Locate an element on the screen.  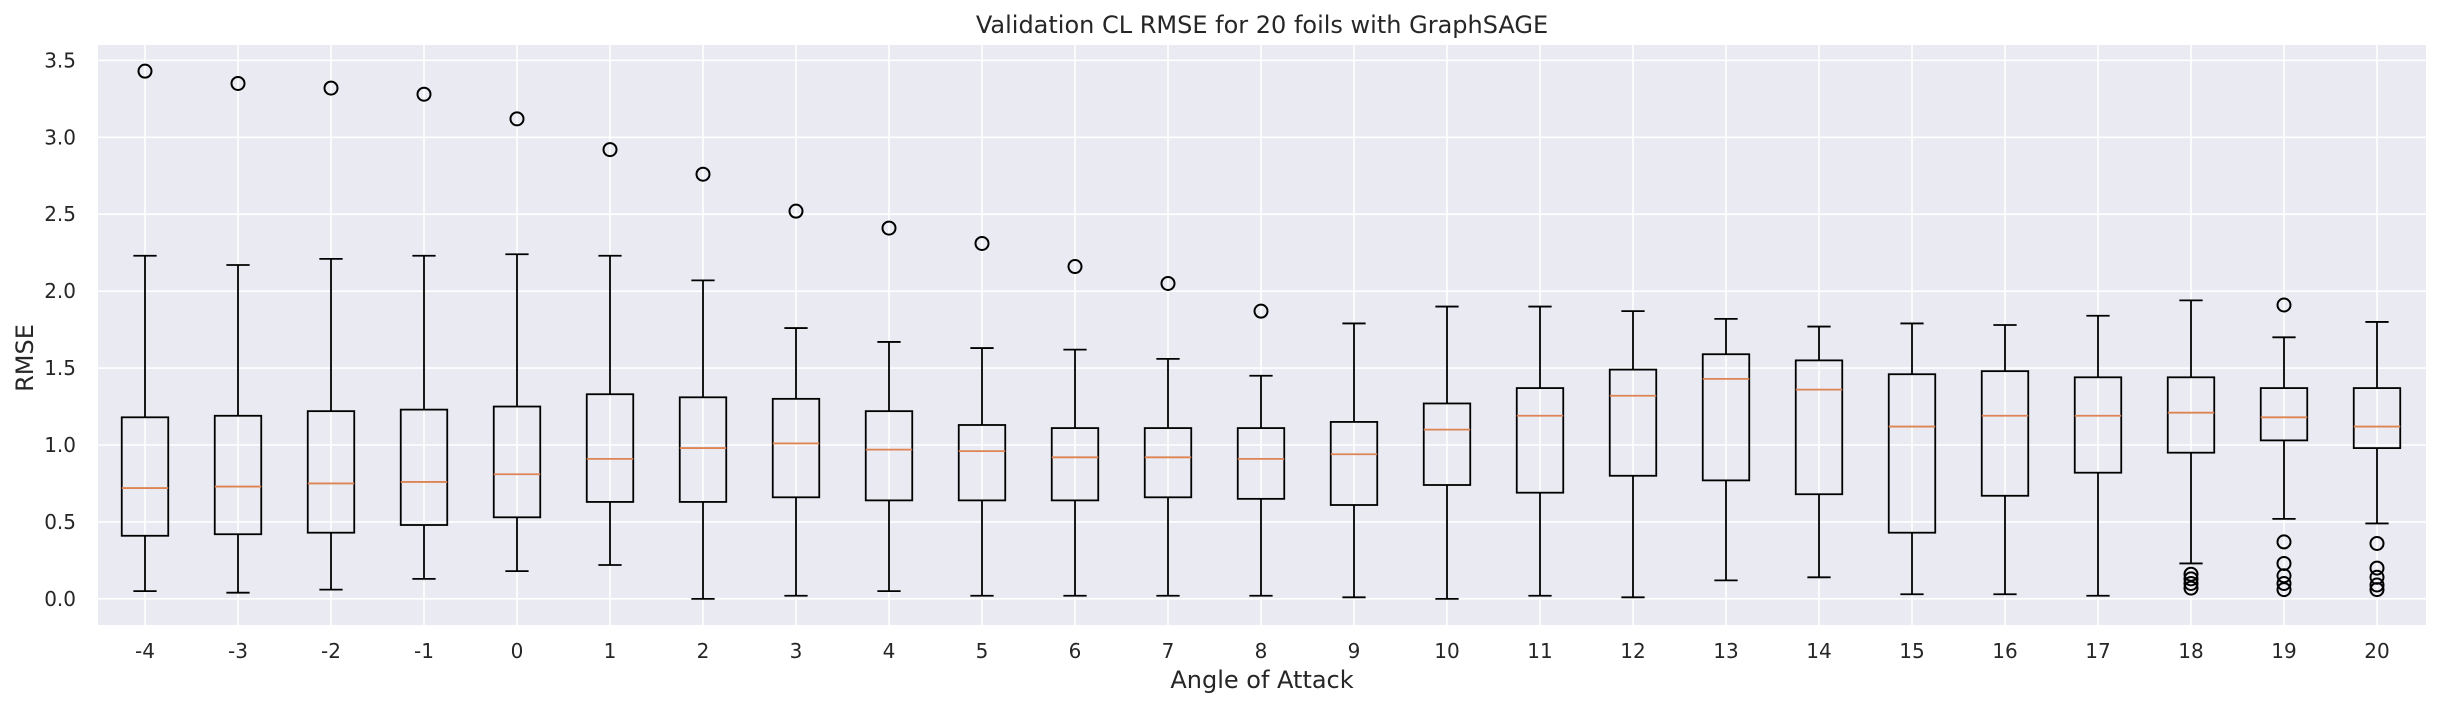
y-tick-labels: 0.0 0.5 1.0 1.5 2.0 2.5 3.0 3.5 is located at coordinates (60, 329).